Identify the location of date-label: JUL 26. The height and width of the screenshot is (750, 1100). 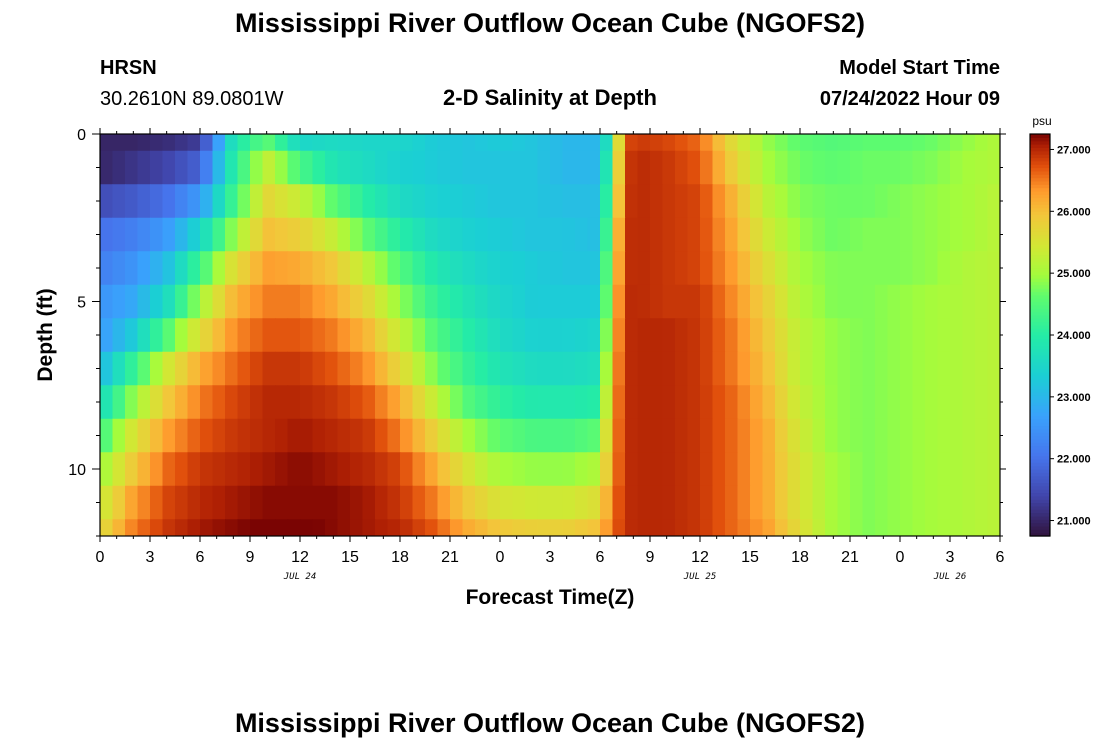
(950, 577).